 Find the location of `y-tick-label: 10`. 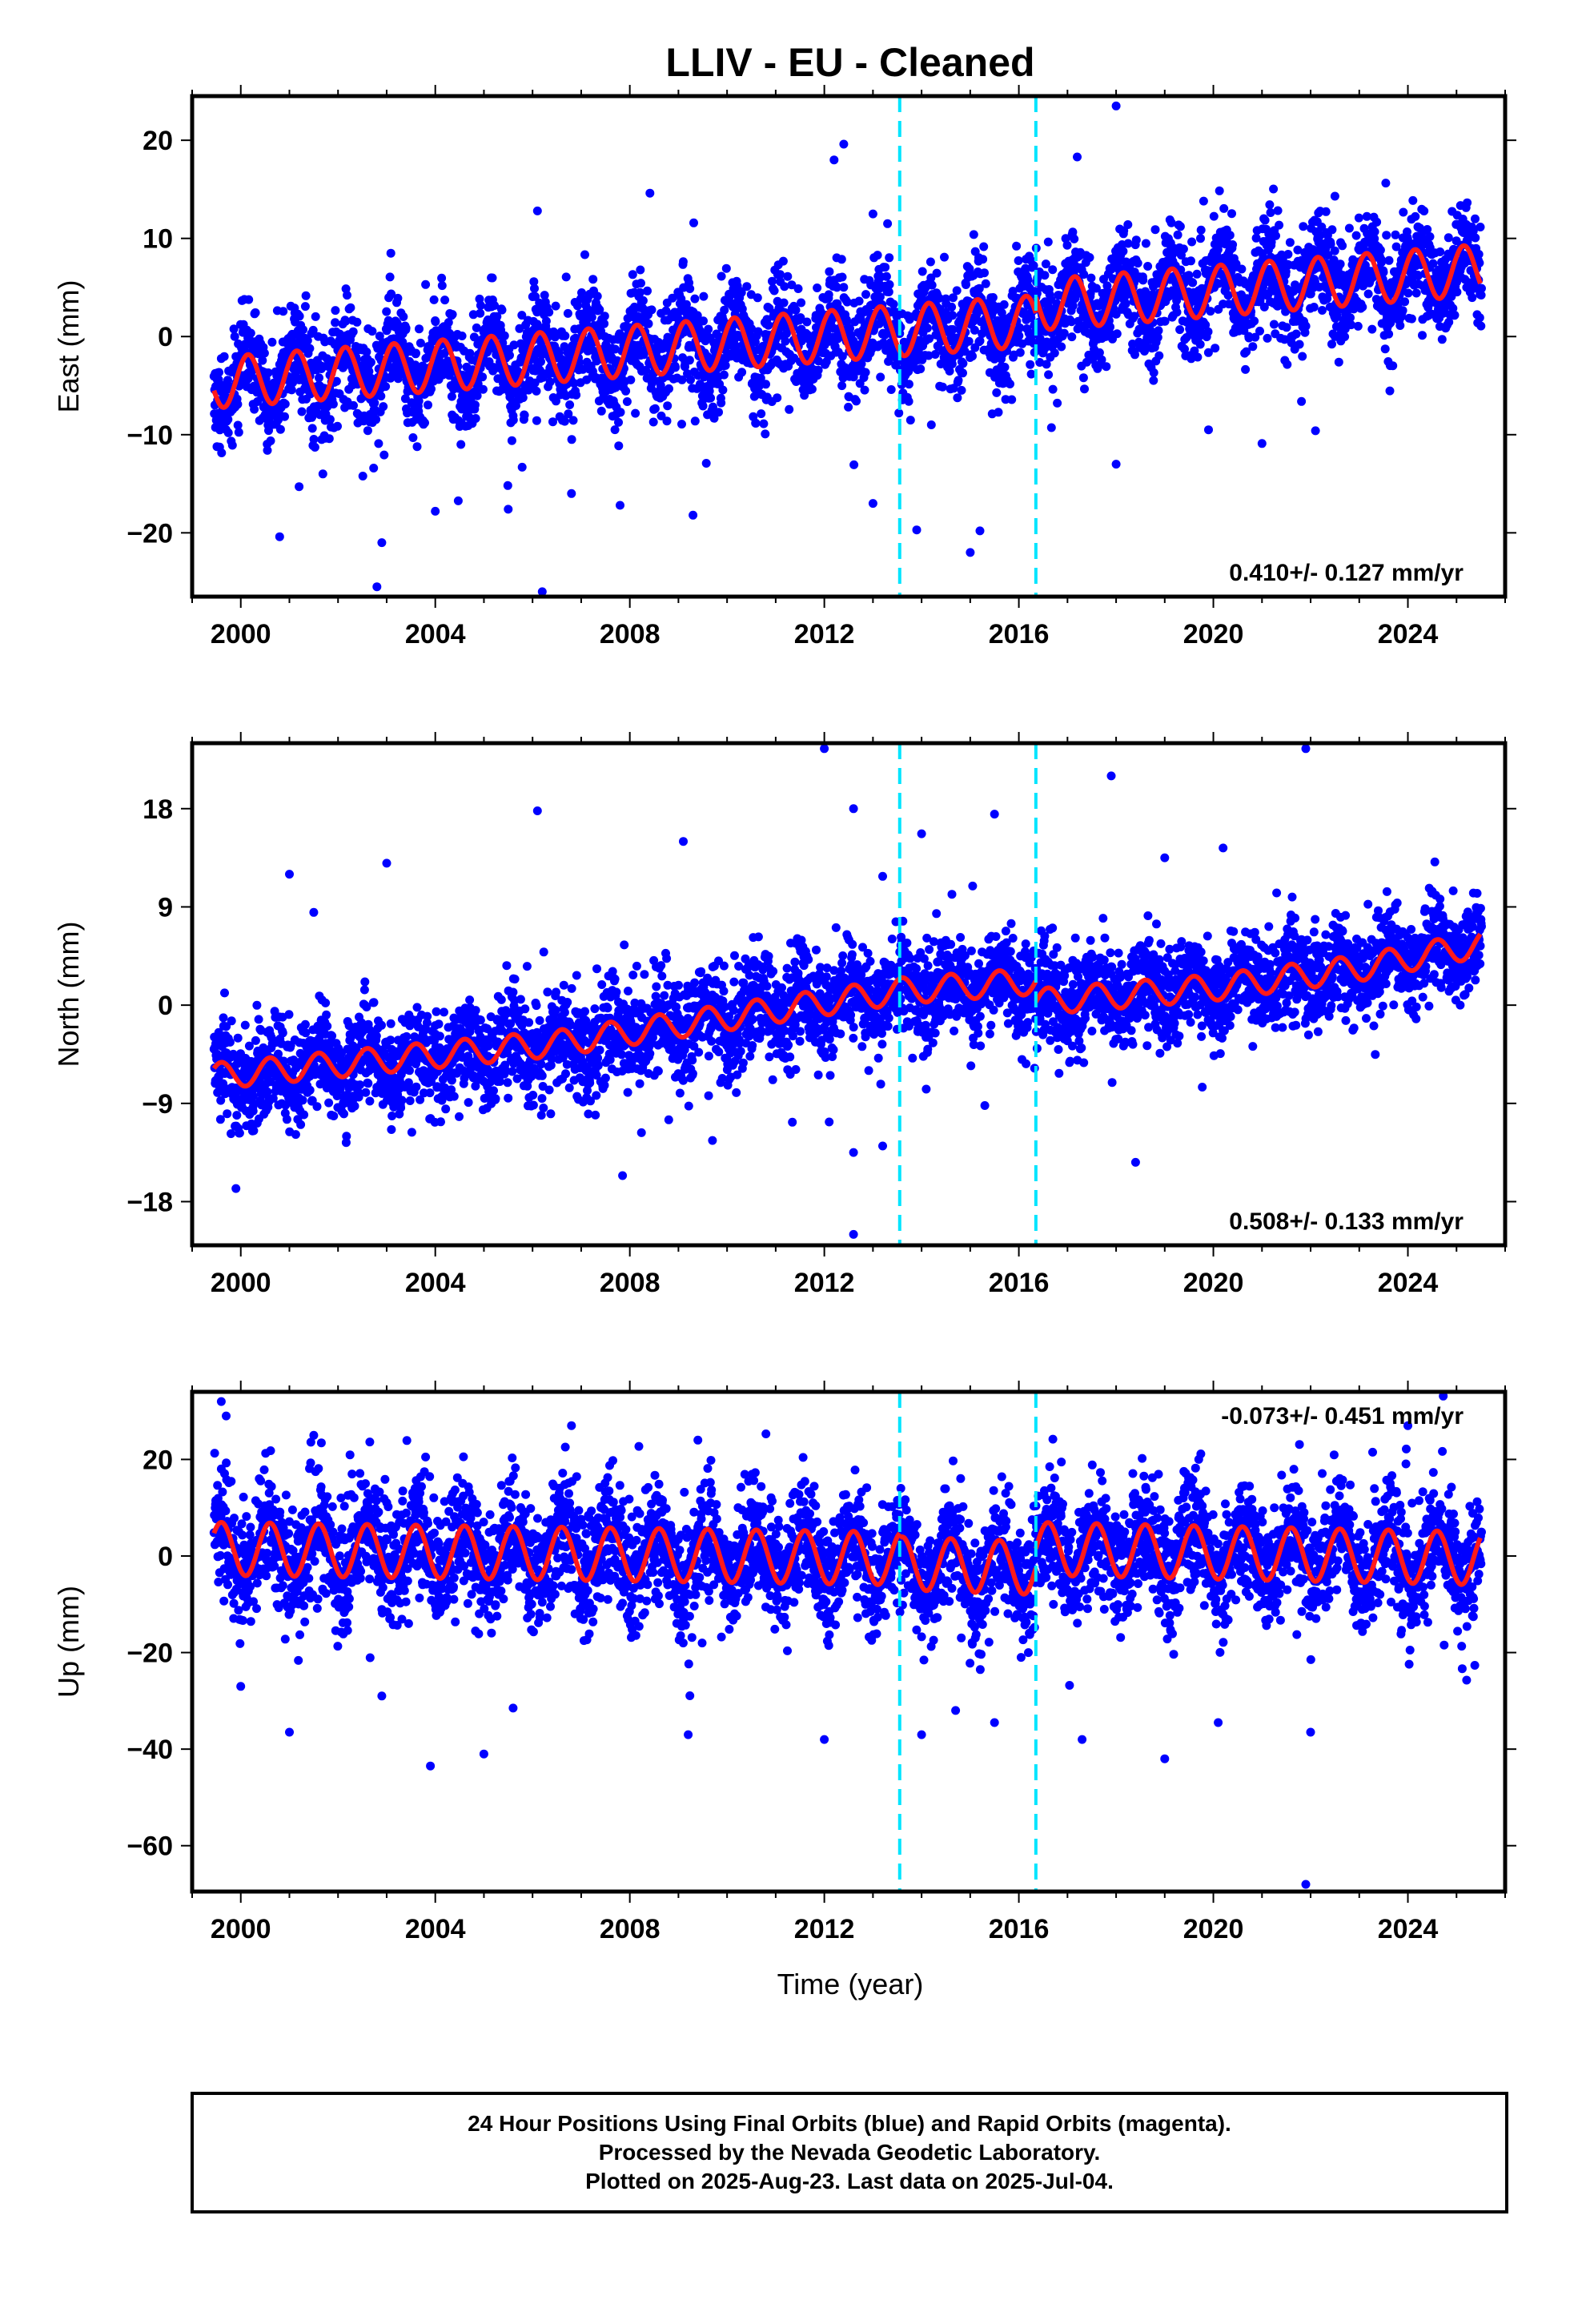

y-tick-label: 10 is located at coordinates (158, 239).